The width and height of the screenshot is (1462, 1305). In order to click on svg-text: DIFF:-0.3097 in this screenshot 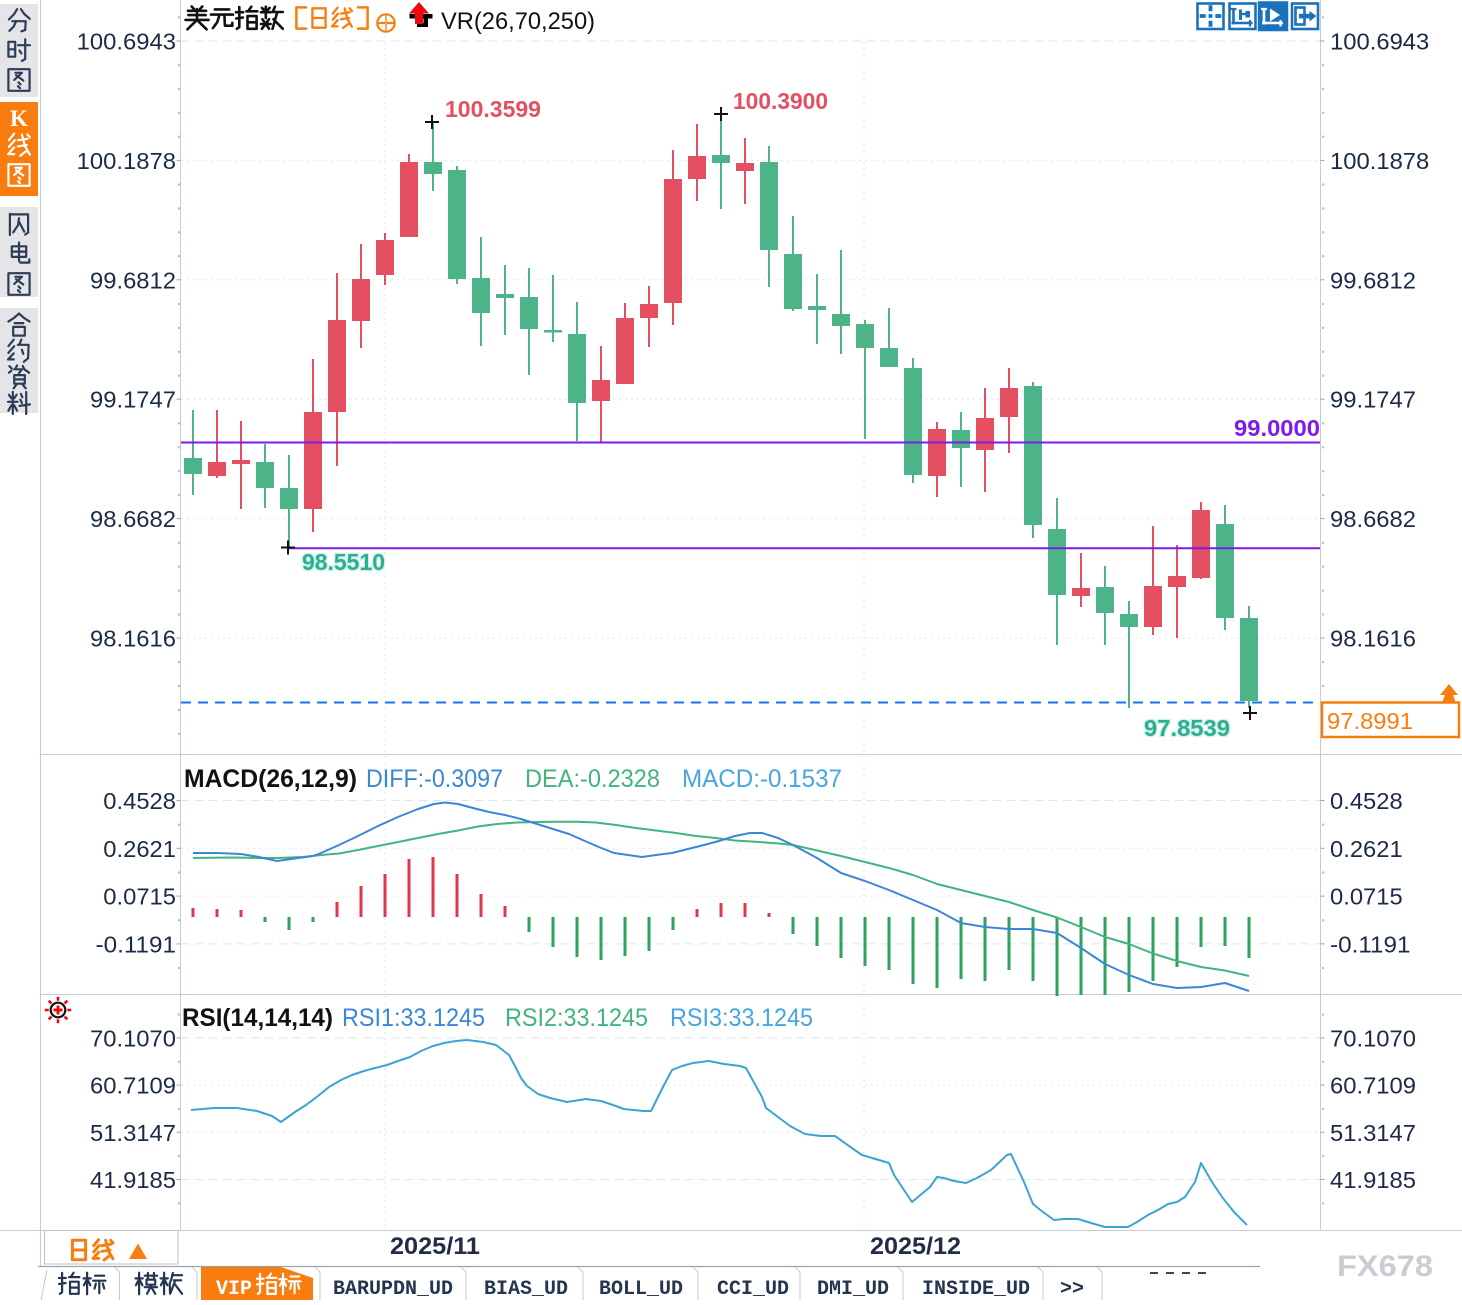, I will do `click(434, 779)`.